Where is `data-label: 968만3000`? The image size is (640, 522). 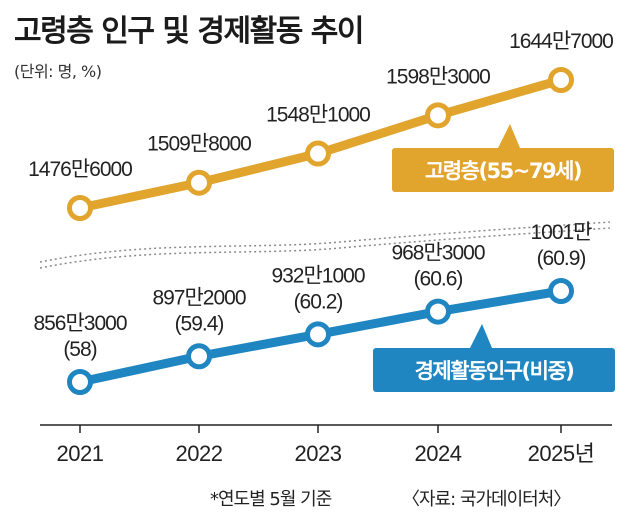
data-label: 968만3000 is located at coordinates (437, 253).